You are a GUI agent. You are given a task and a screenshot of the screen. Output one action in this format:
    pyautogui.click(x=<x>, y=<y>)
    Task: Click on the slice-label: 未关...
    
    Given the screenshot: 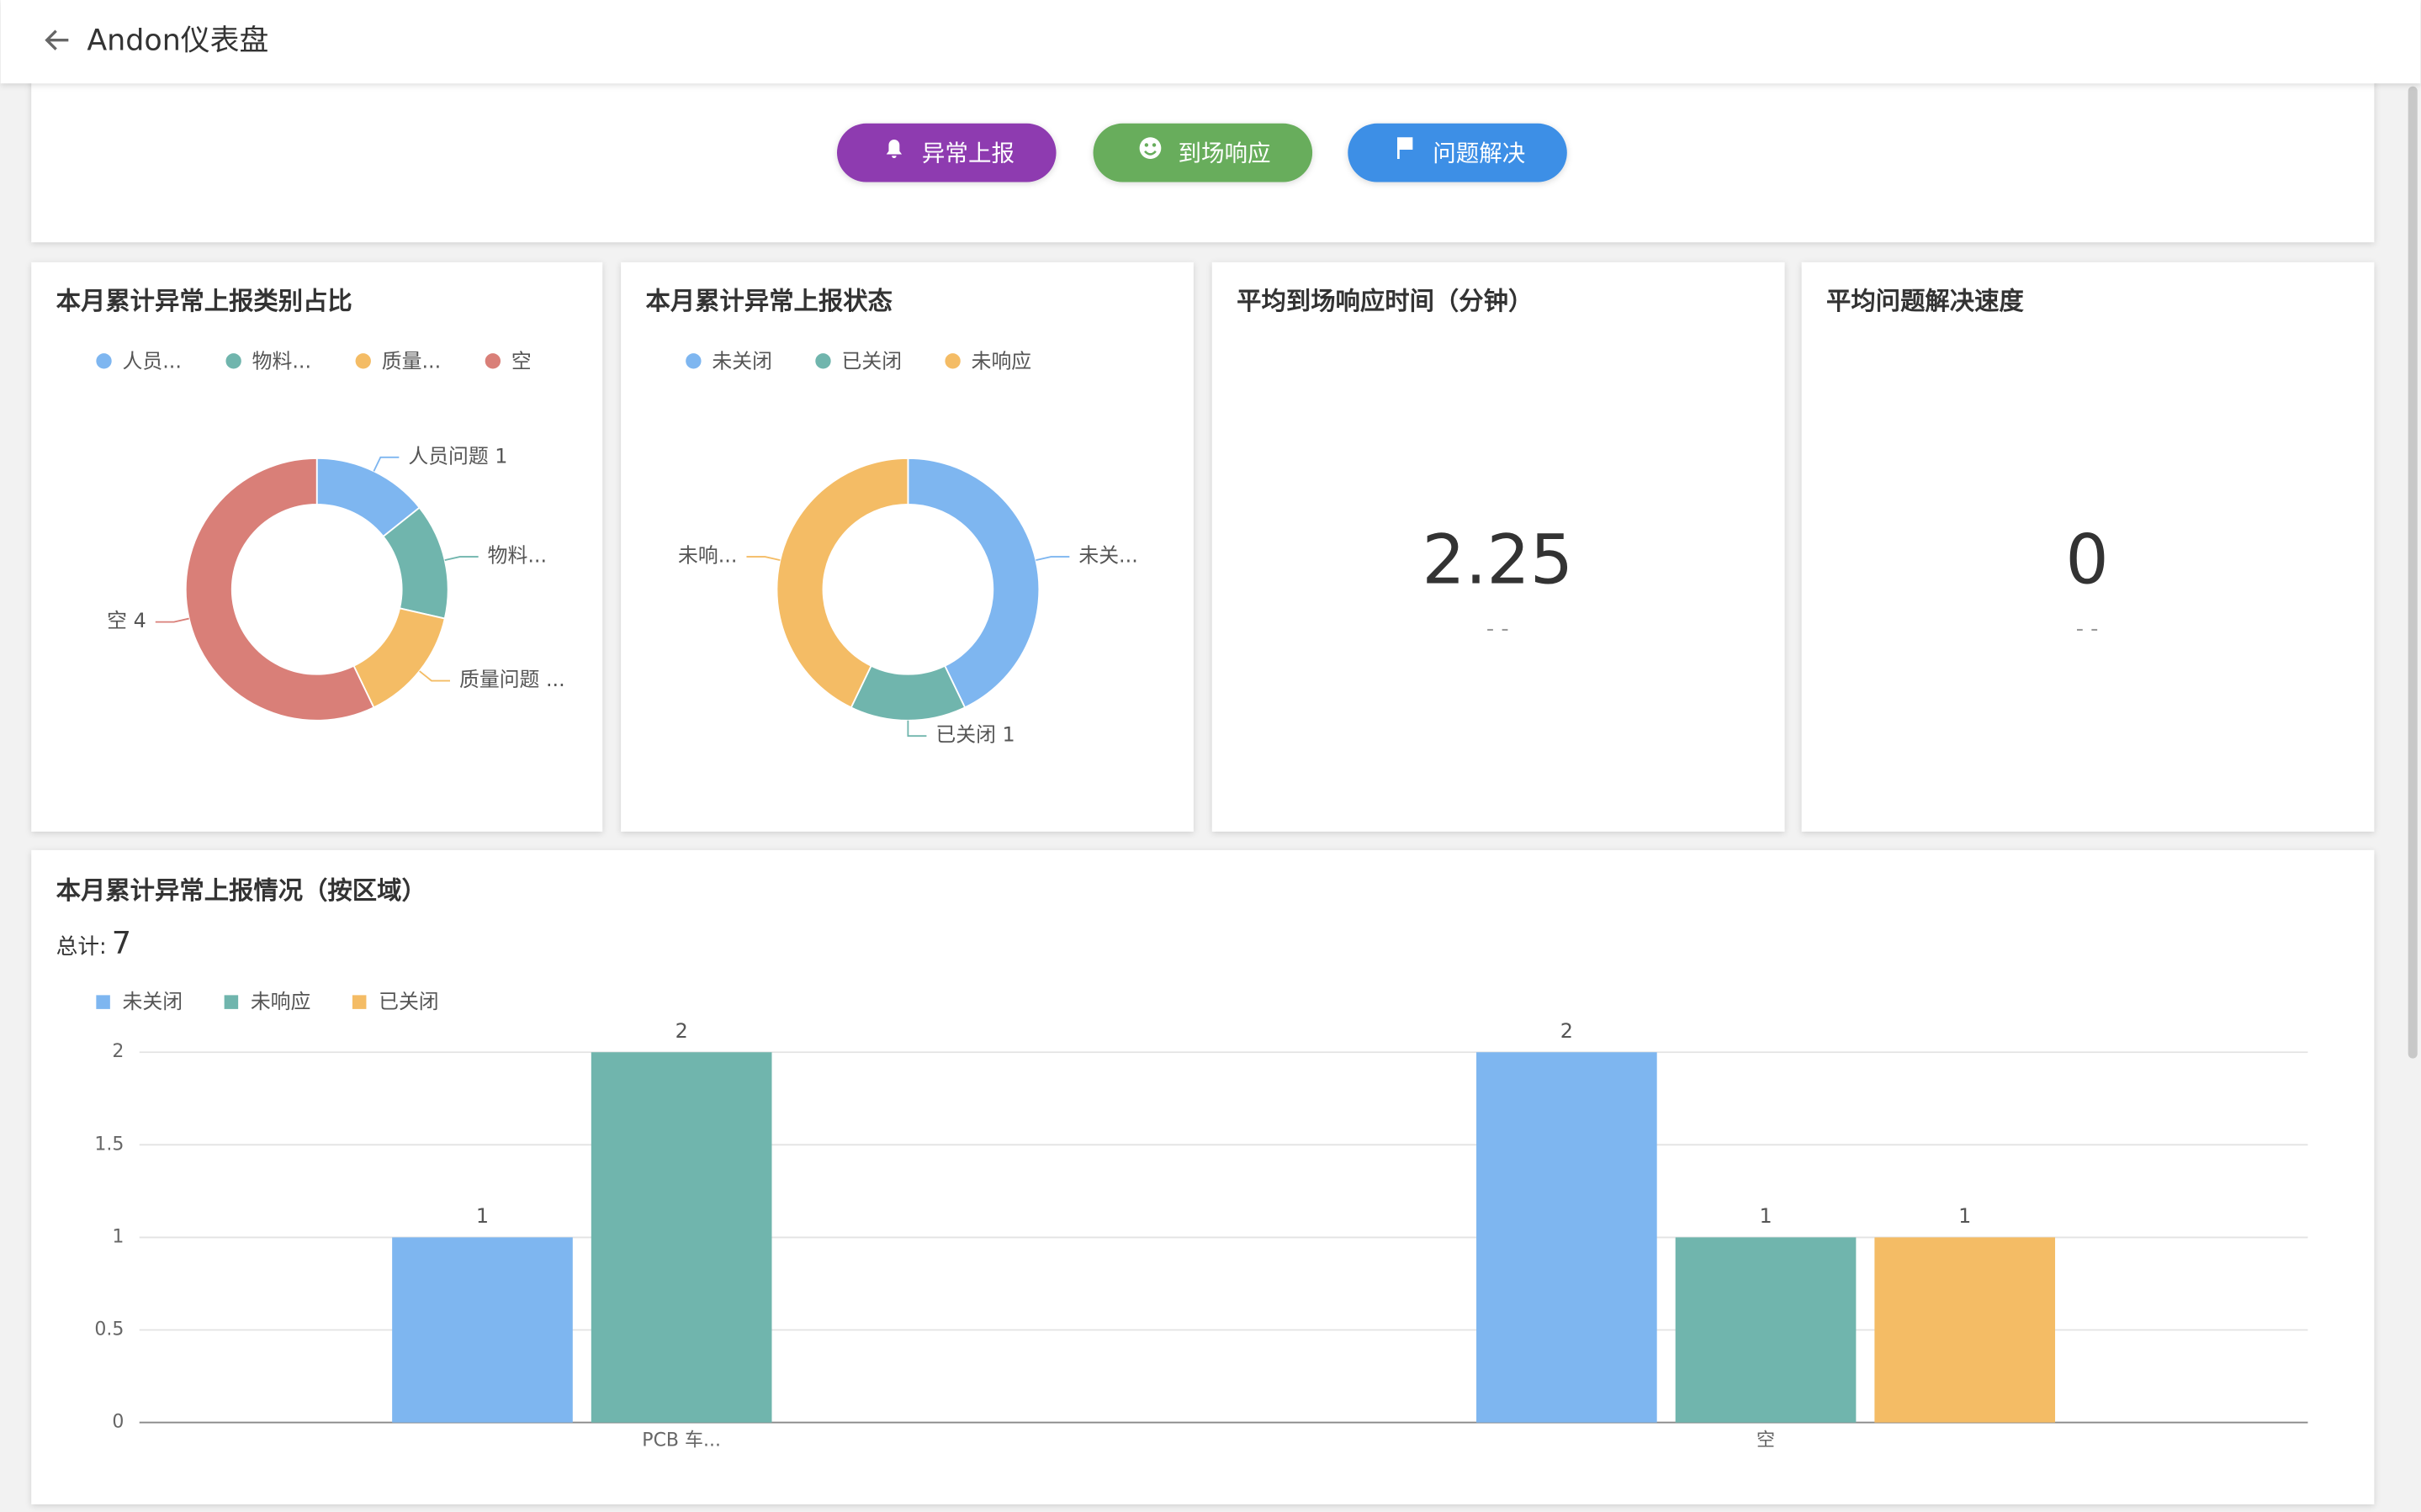 What is the action you would take?
    pyautogui.click(x=1107, y=556)
    